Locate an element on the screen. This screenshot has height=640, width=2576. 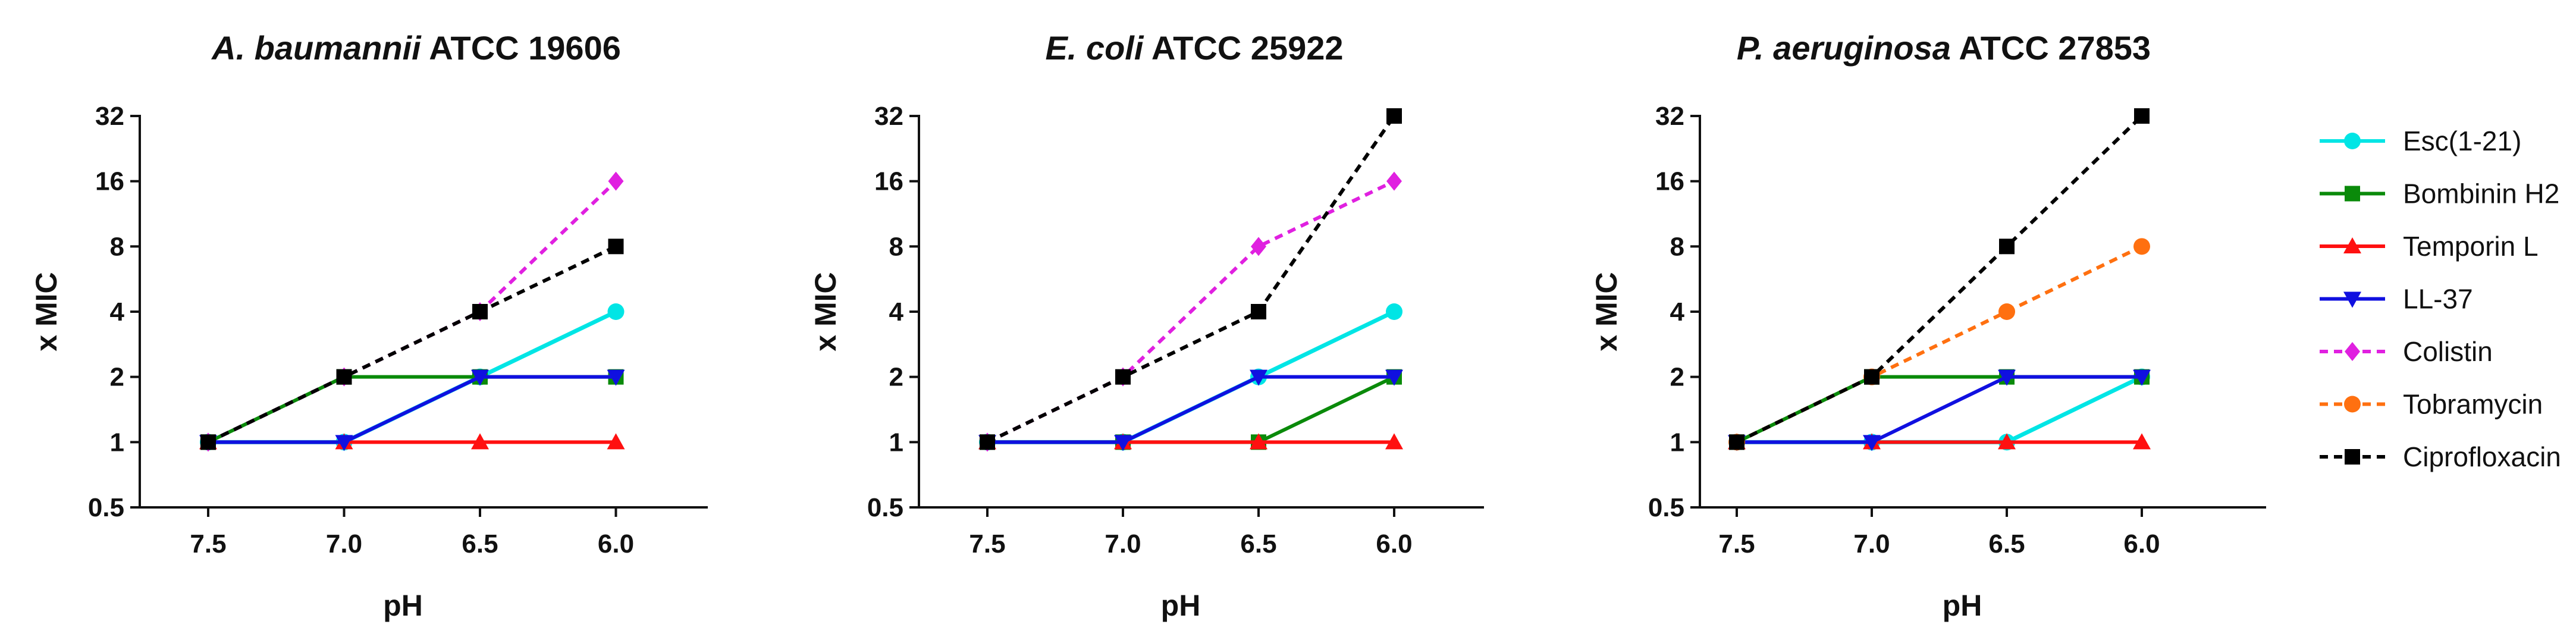
chart-title: E. coli ATCC 25922 is located at coordinates (1194, 48).